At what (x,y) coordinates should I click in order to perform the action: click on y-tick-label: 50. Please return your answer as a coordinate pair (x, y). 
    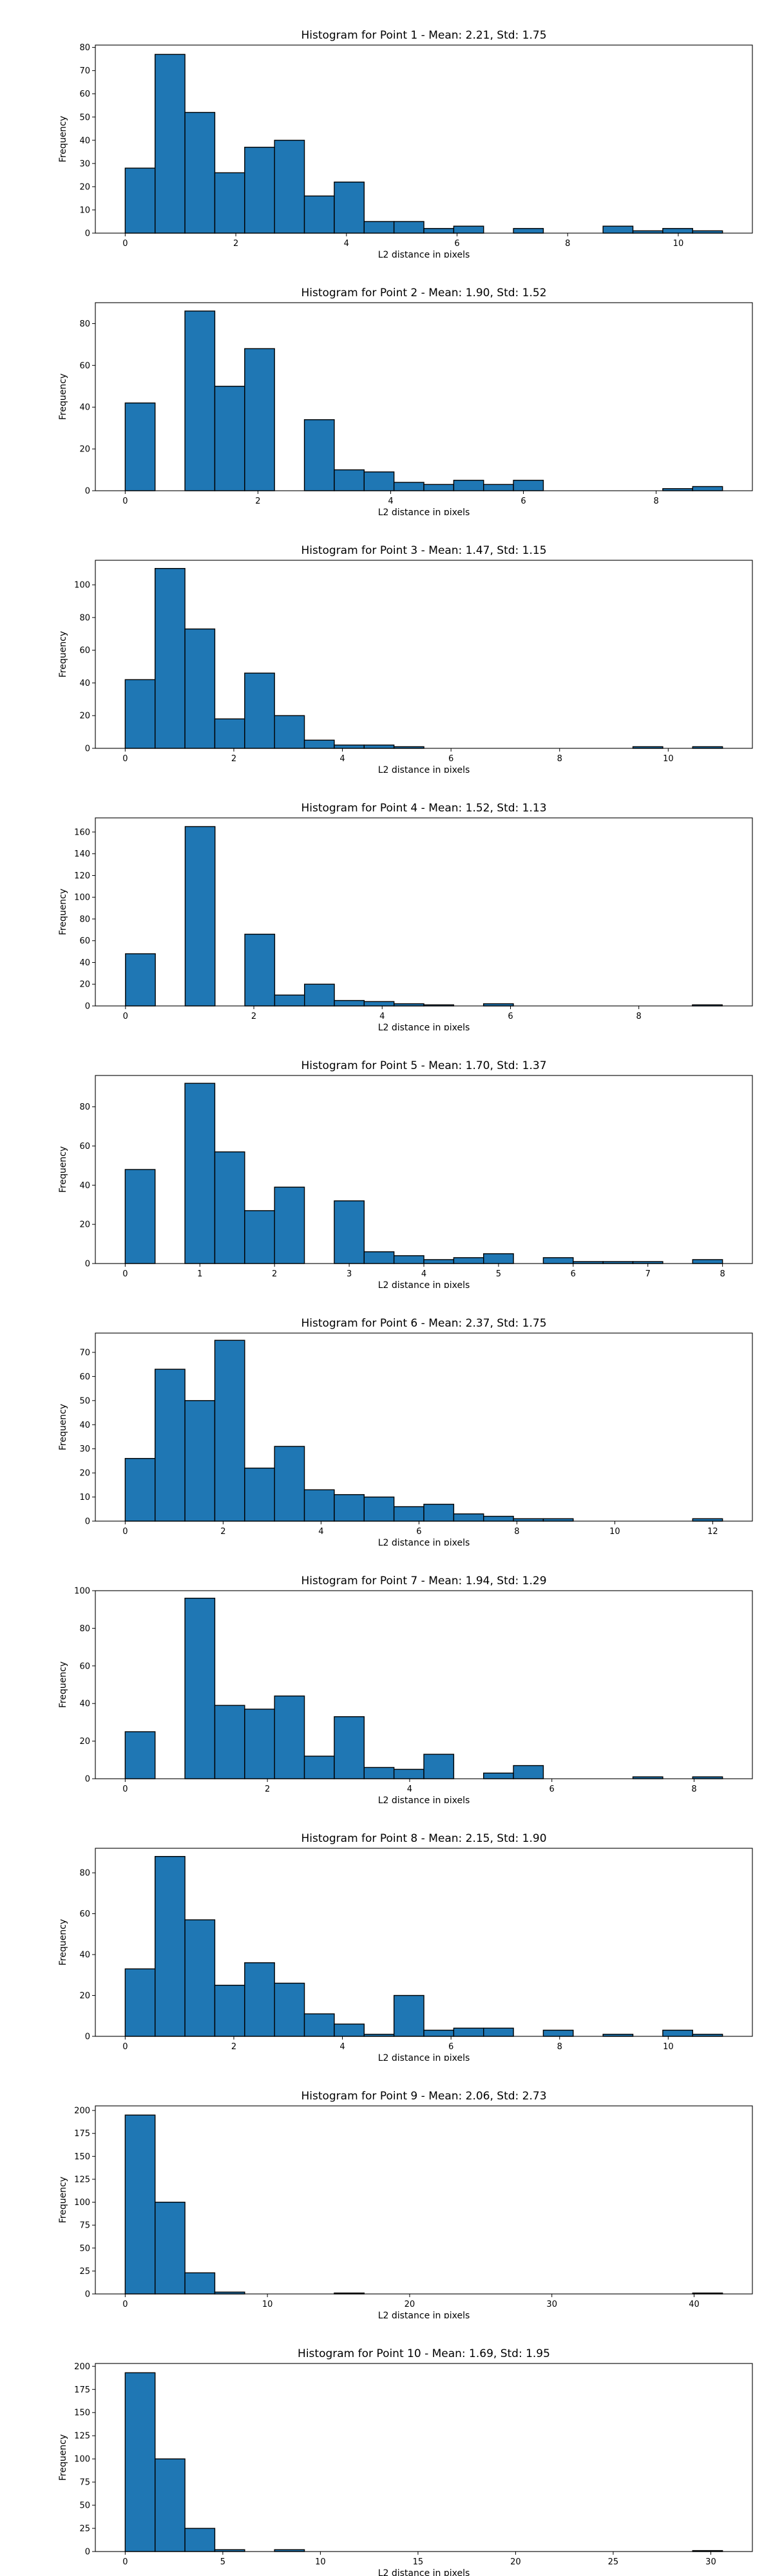
    Looking at the image, I should click on (84, 2248).